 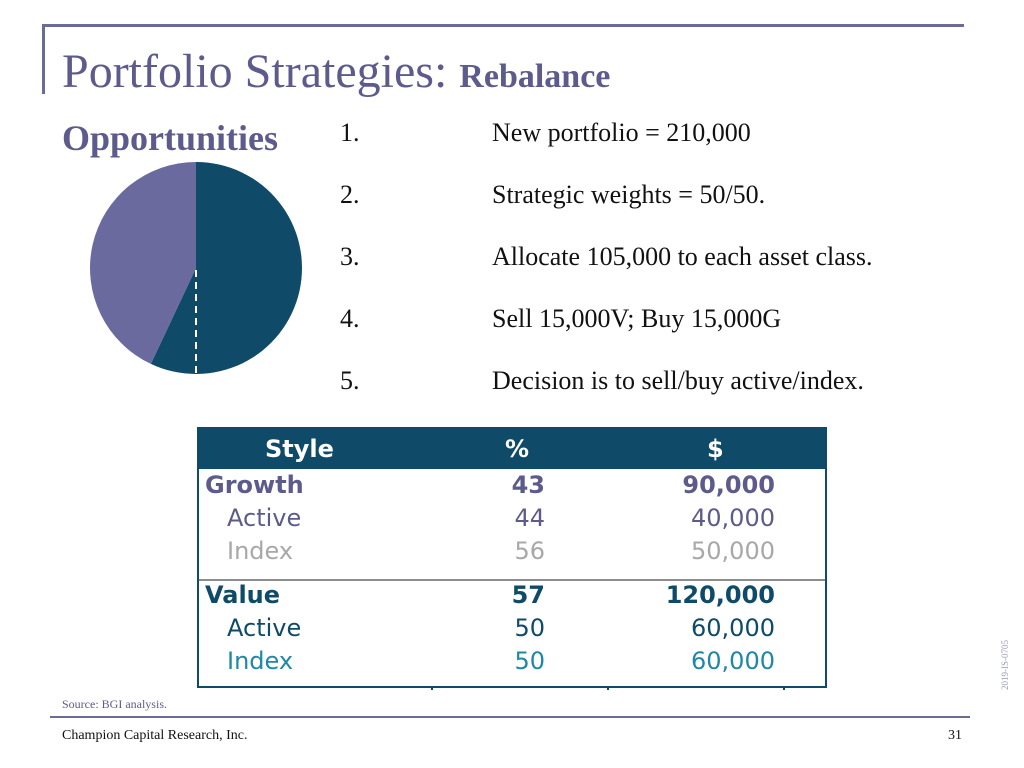 I want to click on step-number: 2., so click(x=350, y=194).